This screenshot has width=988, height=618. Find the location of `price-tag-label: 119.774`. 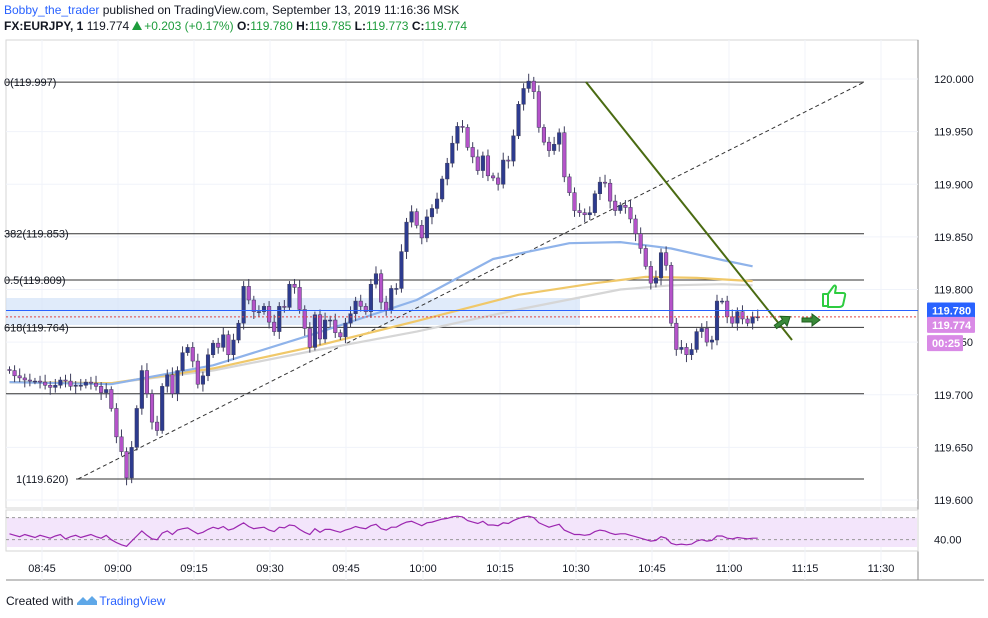

price-tag-label: 119.774 is located at coordinates (952, 326).